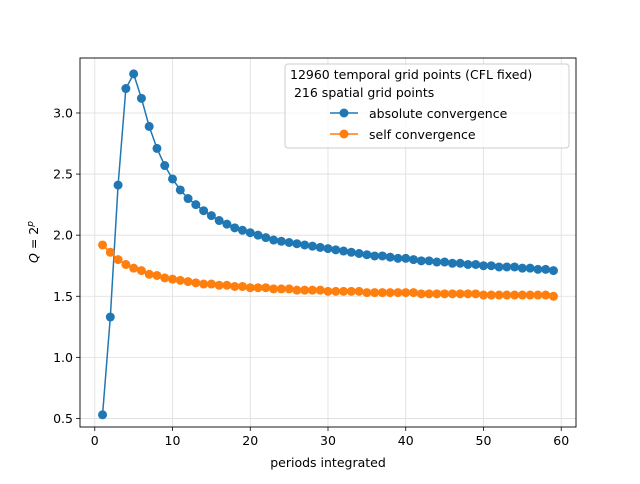  I want to click on legend-marker-absolute-convergence, so click(344, 113).